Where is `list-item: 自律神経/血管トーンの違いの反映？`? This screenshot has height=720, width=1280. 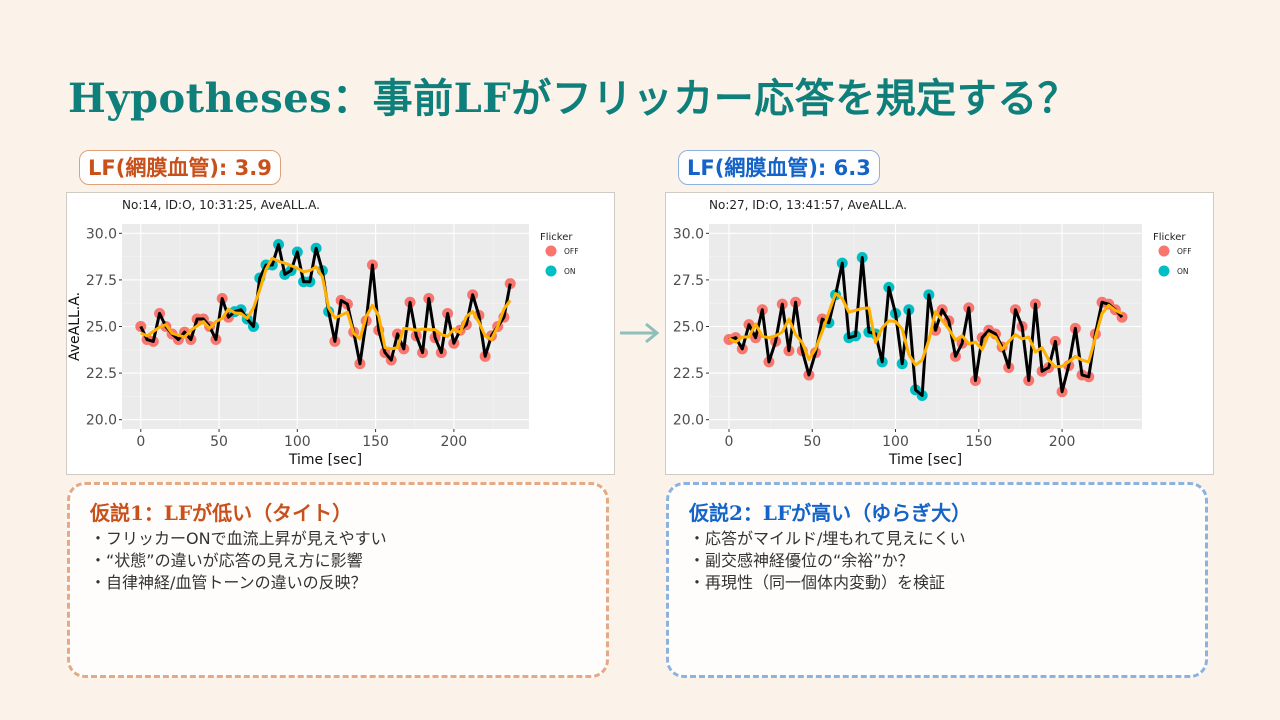
list-item: 自律神経/血管トーンの違いの反映？ is located at coordinates (338, 583).